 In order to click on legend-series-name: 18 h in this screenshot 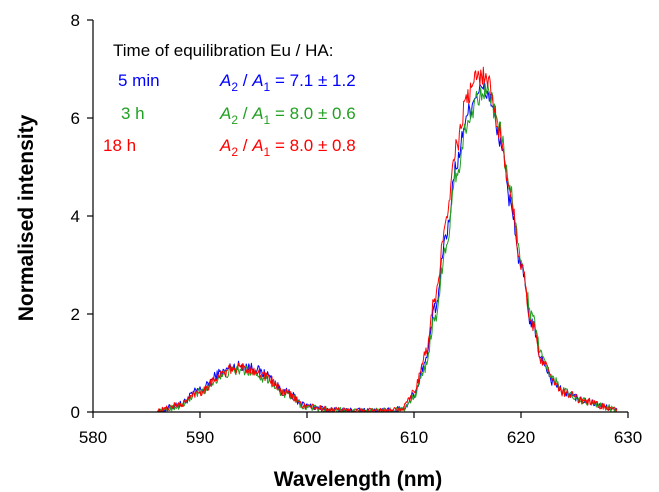, I will do `click(119, 145)`.